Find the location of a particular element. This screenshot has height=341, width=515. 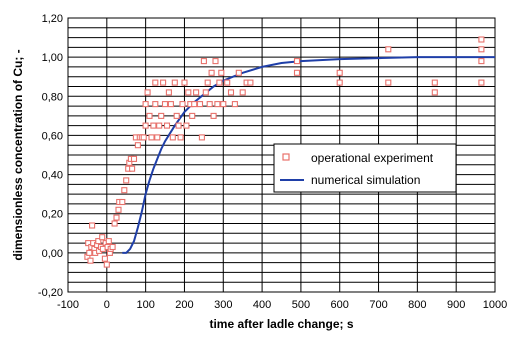

x-tick-label: 400 is located at coordinates (262, 305).